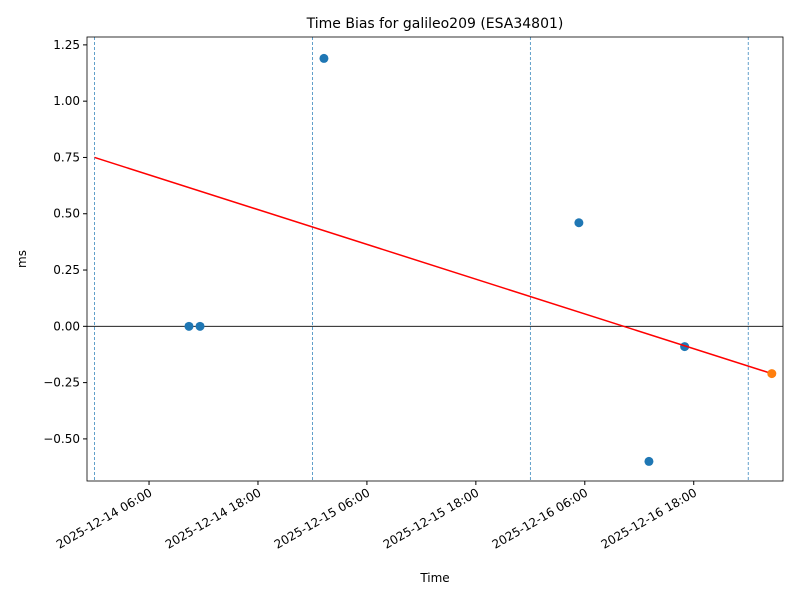  What do you see at coordinates (66, 157) in the screenshot?
I see `y-tick-label: 0.75` at bounding box center [66, 157].